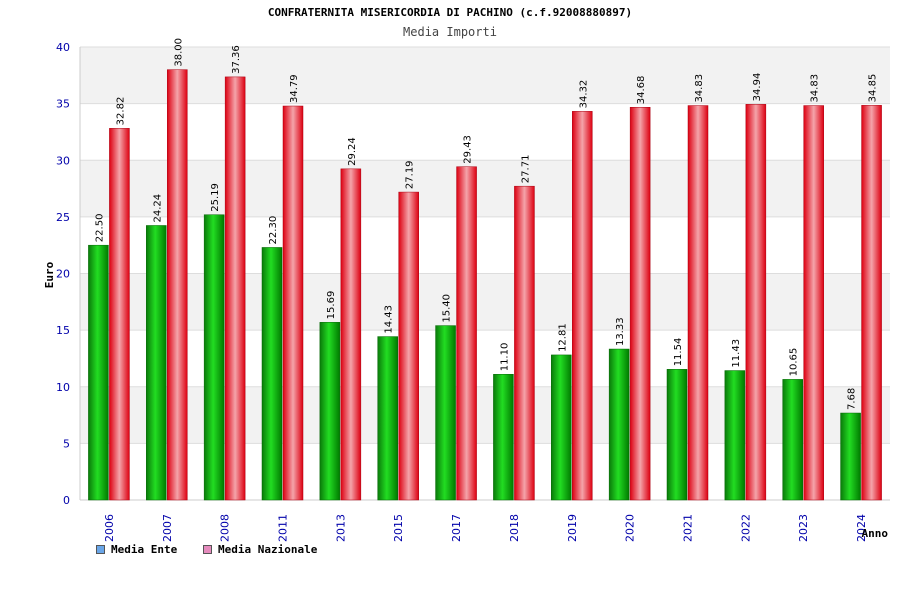  Describe the element at coordinates (447, 308) in the screenshot. I see `bar-value-label: 15.40` at that location.